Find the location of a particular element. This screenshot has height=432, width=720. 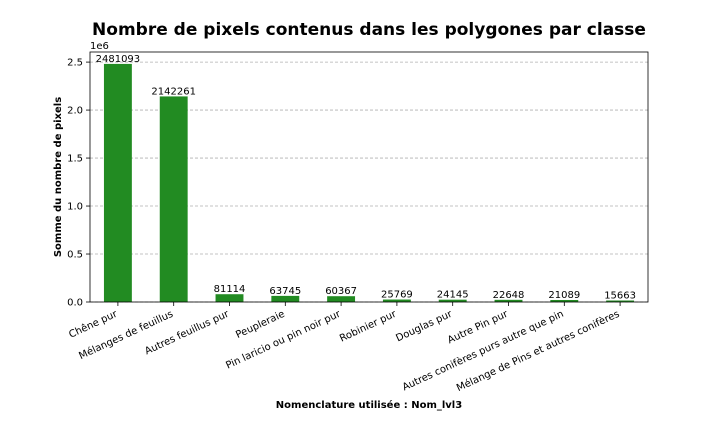

bar-value-label: 63745 is located at coordinates (285, 291).